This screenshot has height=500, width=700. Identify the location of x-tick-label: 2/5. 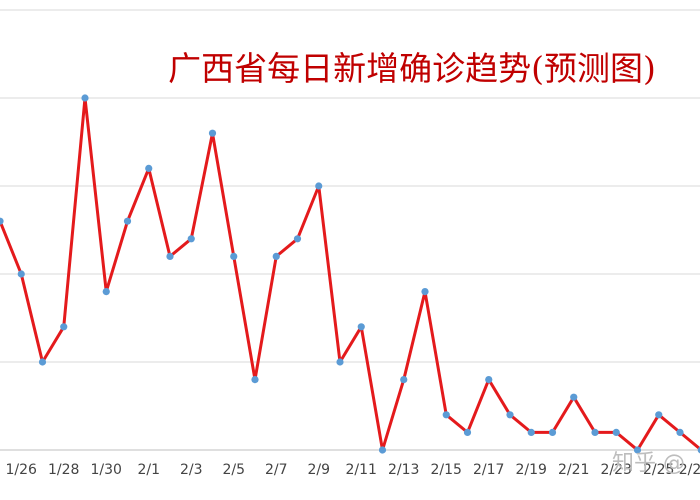
(233, 470).